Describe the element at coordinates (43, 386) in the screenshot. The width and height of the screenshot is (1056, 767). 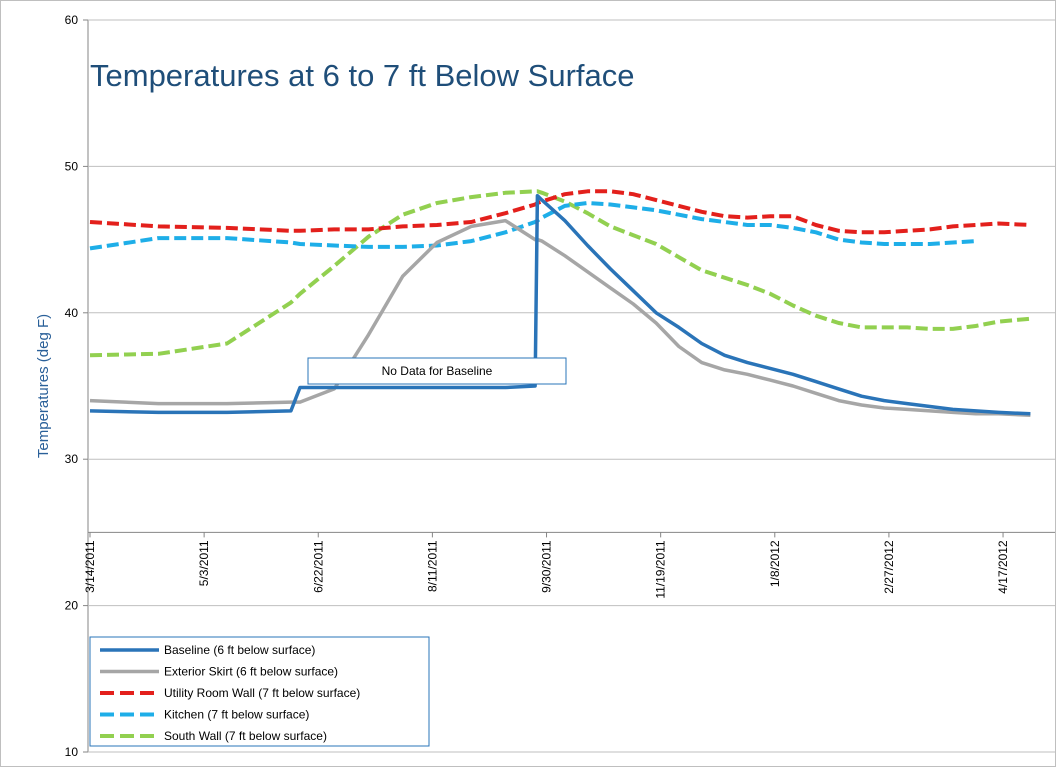
I see `y-axis-label: Temperatures (deg F)` at that location.